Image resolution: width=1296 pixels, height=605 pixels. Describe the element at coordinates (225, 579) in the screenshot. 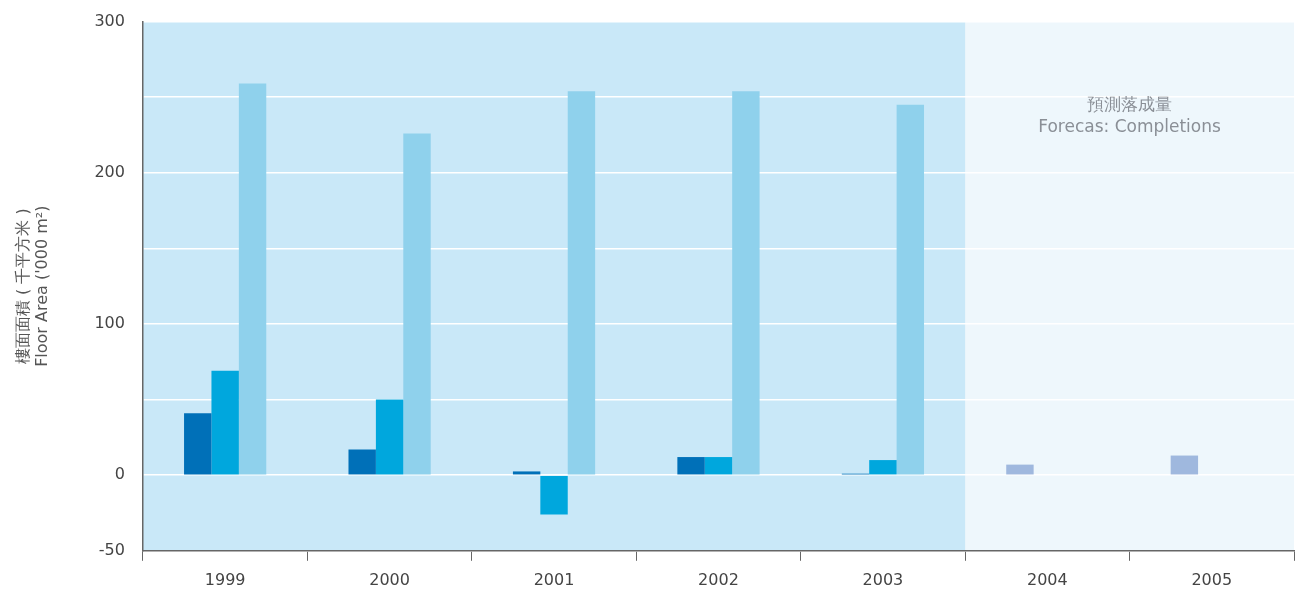

I see `x-tick-label: 1999` at that location.